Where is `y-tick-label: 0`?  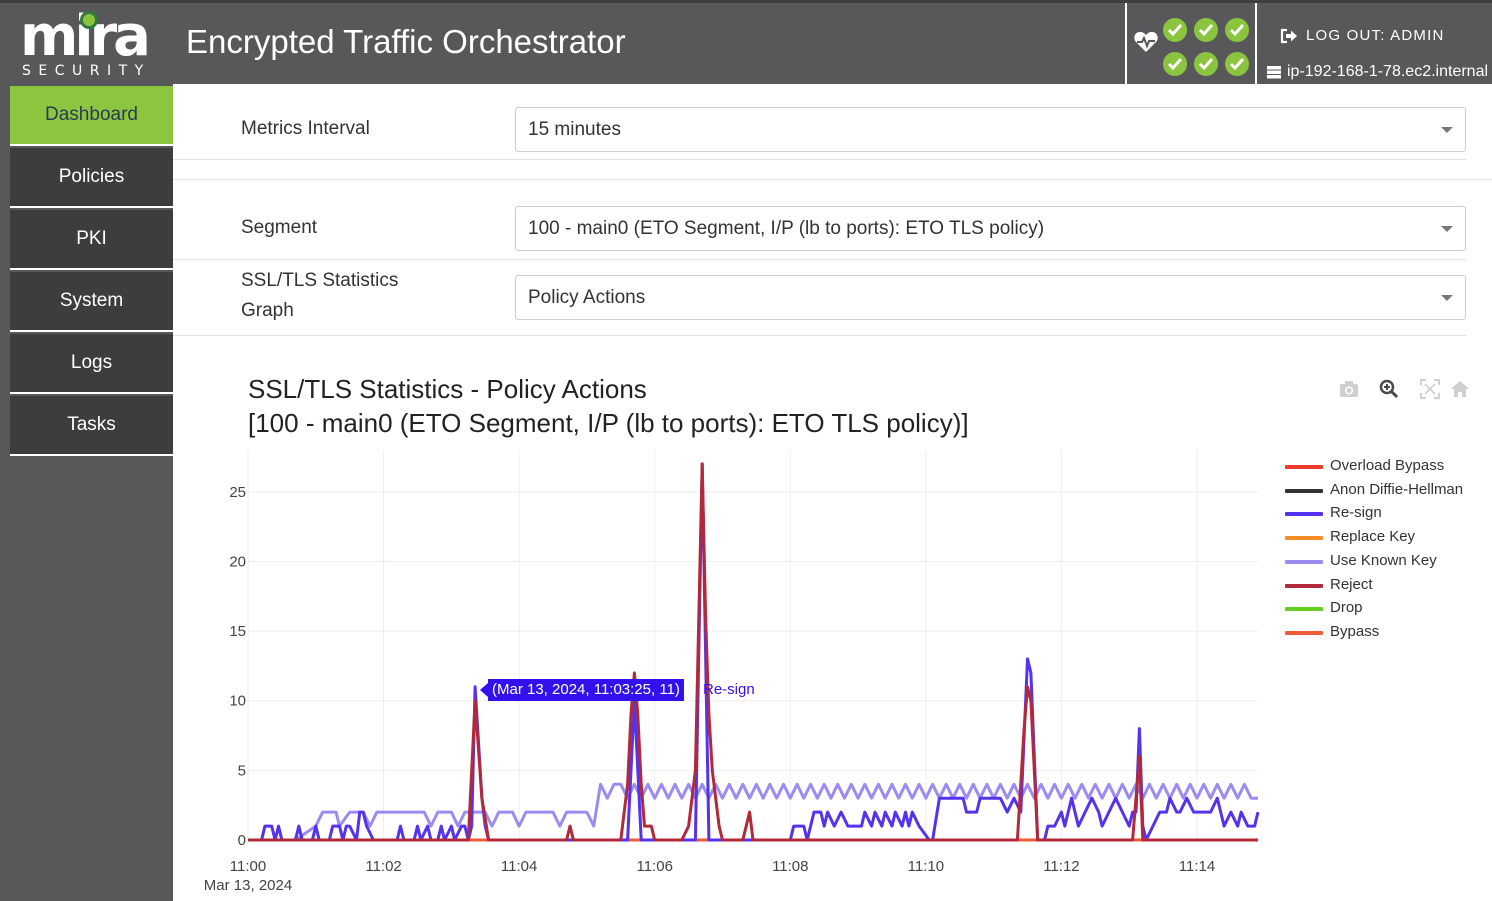
y-tick-label: 0 is located at coordinates (242, 840).